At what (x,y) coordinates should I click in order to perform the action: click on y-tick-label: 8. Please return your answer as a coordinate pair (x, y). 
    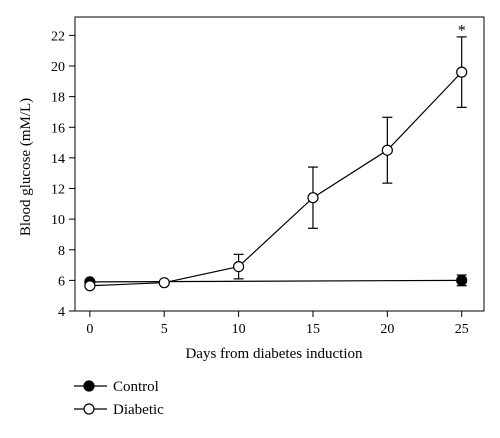
    Looking at the image, I should click on (61, 251).